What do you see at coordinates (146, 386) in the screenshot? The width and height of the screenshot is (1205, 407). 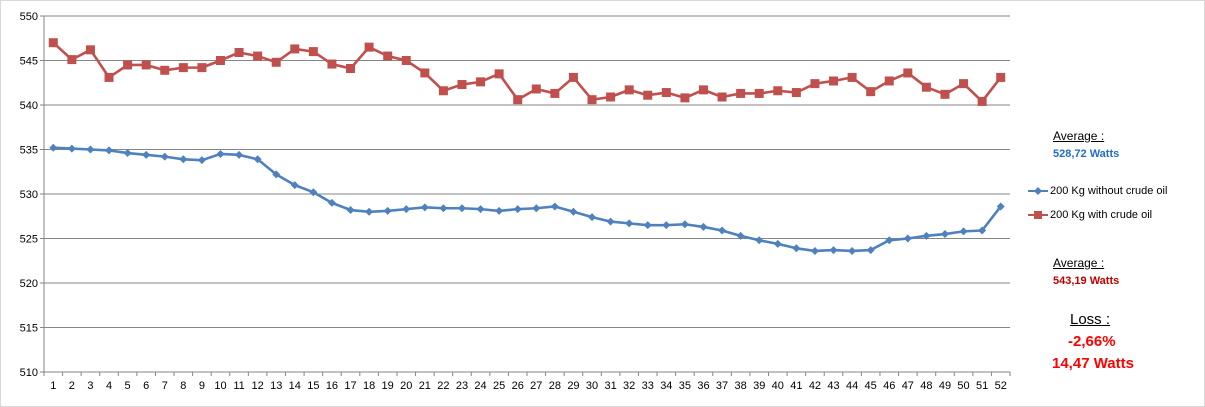 I see `x-tick-label-6: 6` at bounding box center [146, 386].